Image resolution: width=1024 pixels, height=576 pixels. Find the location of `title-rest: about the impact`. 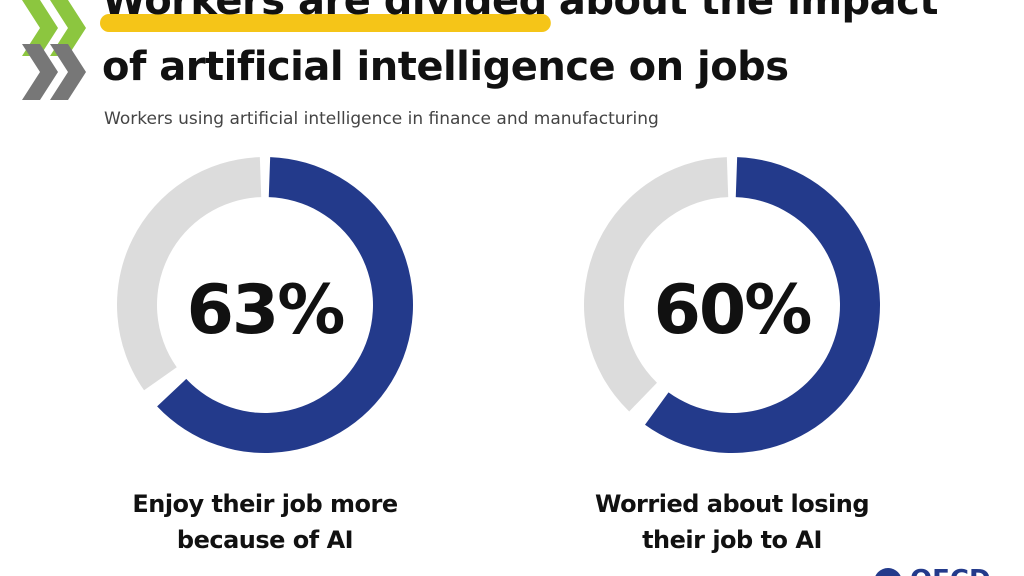

title-rest: about the impact is located at coordinates (749, 12).